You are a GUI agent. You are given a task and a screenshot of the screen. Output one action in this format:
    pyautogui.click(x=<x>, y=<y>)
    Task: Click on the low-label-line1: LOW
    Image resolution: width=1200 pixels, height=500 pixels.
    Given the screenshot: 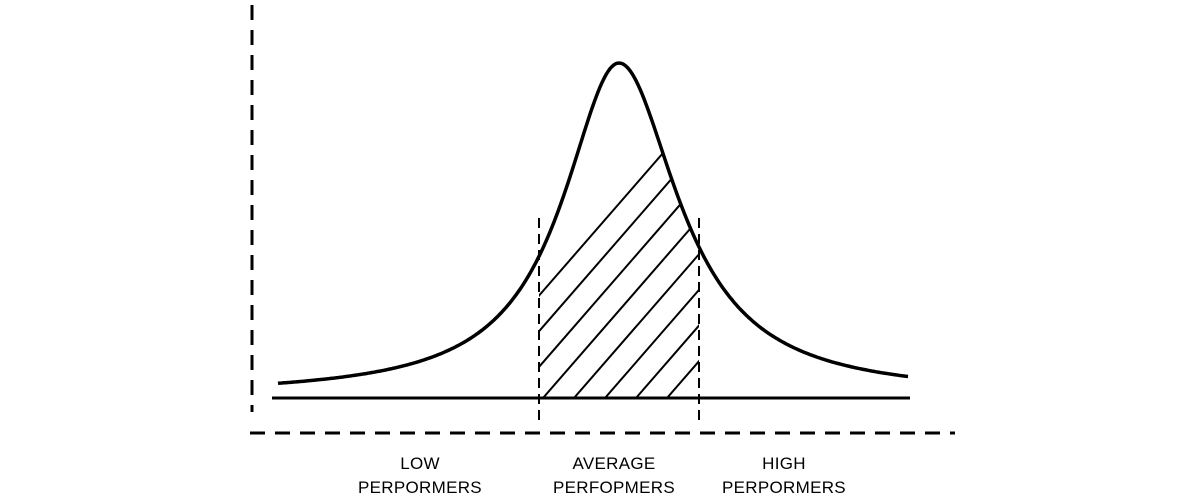 What is the action you would take?
    pyautogui.click(x=420, y=463)
    